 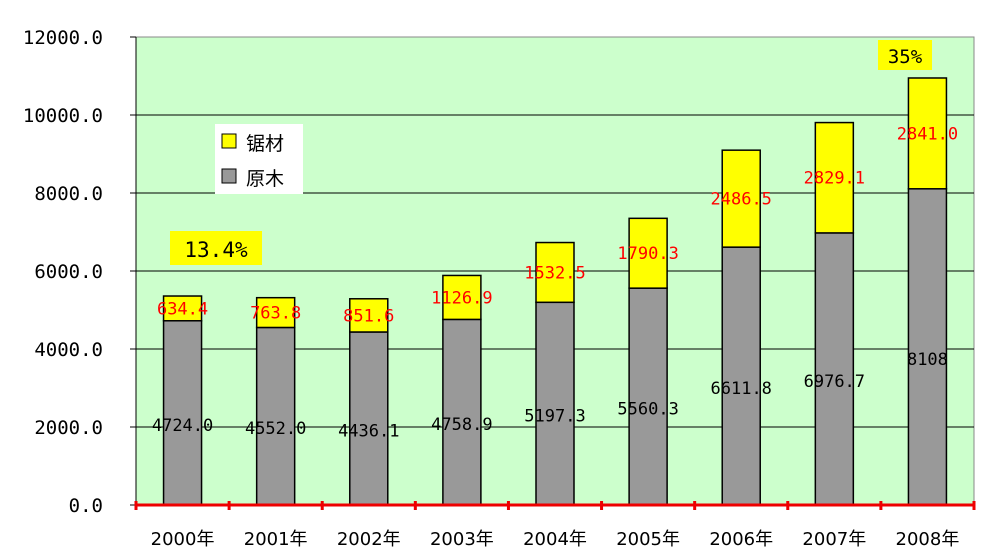 I want to click on annotation-2008-text: 35%, so click(x=905, y=57).